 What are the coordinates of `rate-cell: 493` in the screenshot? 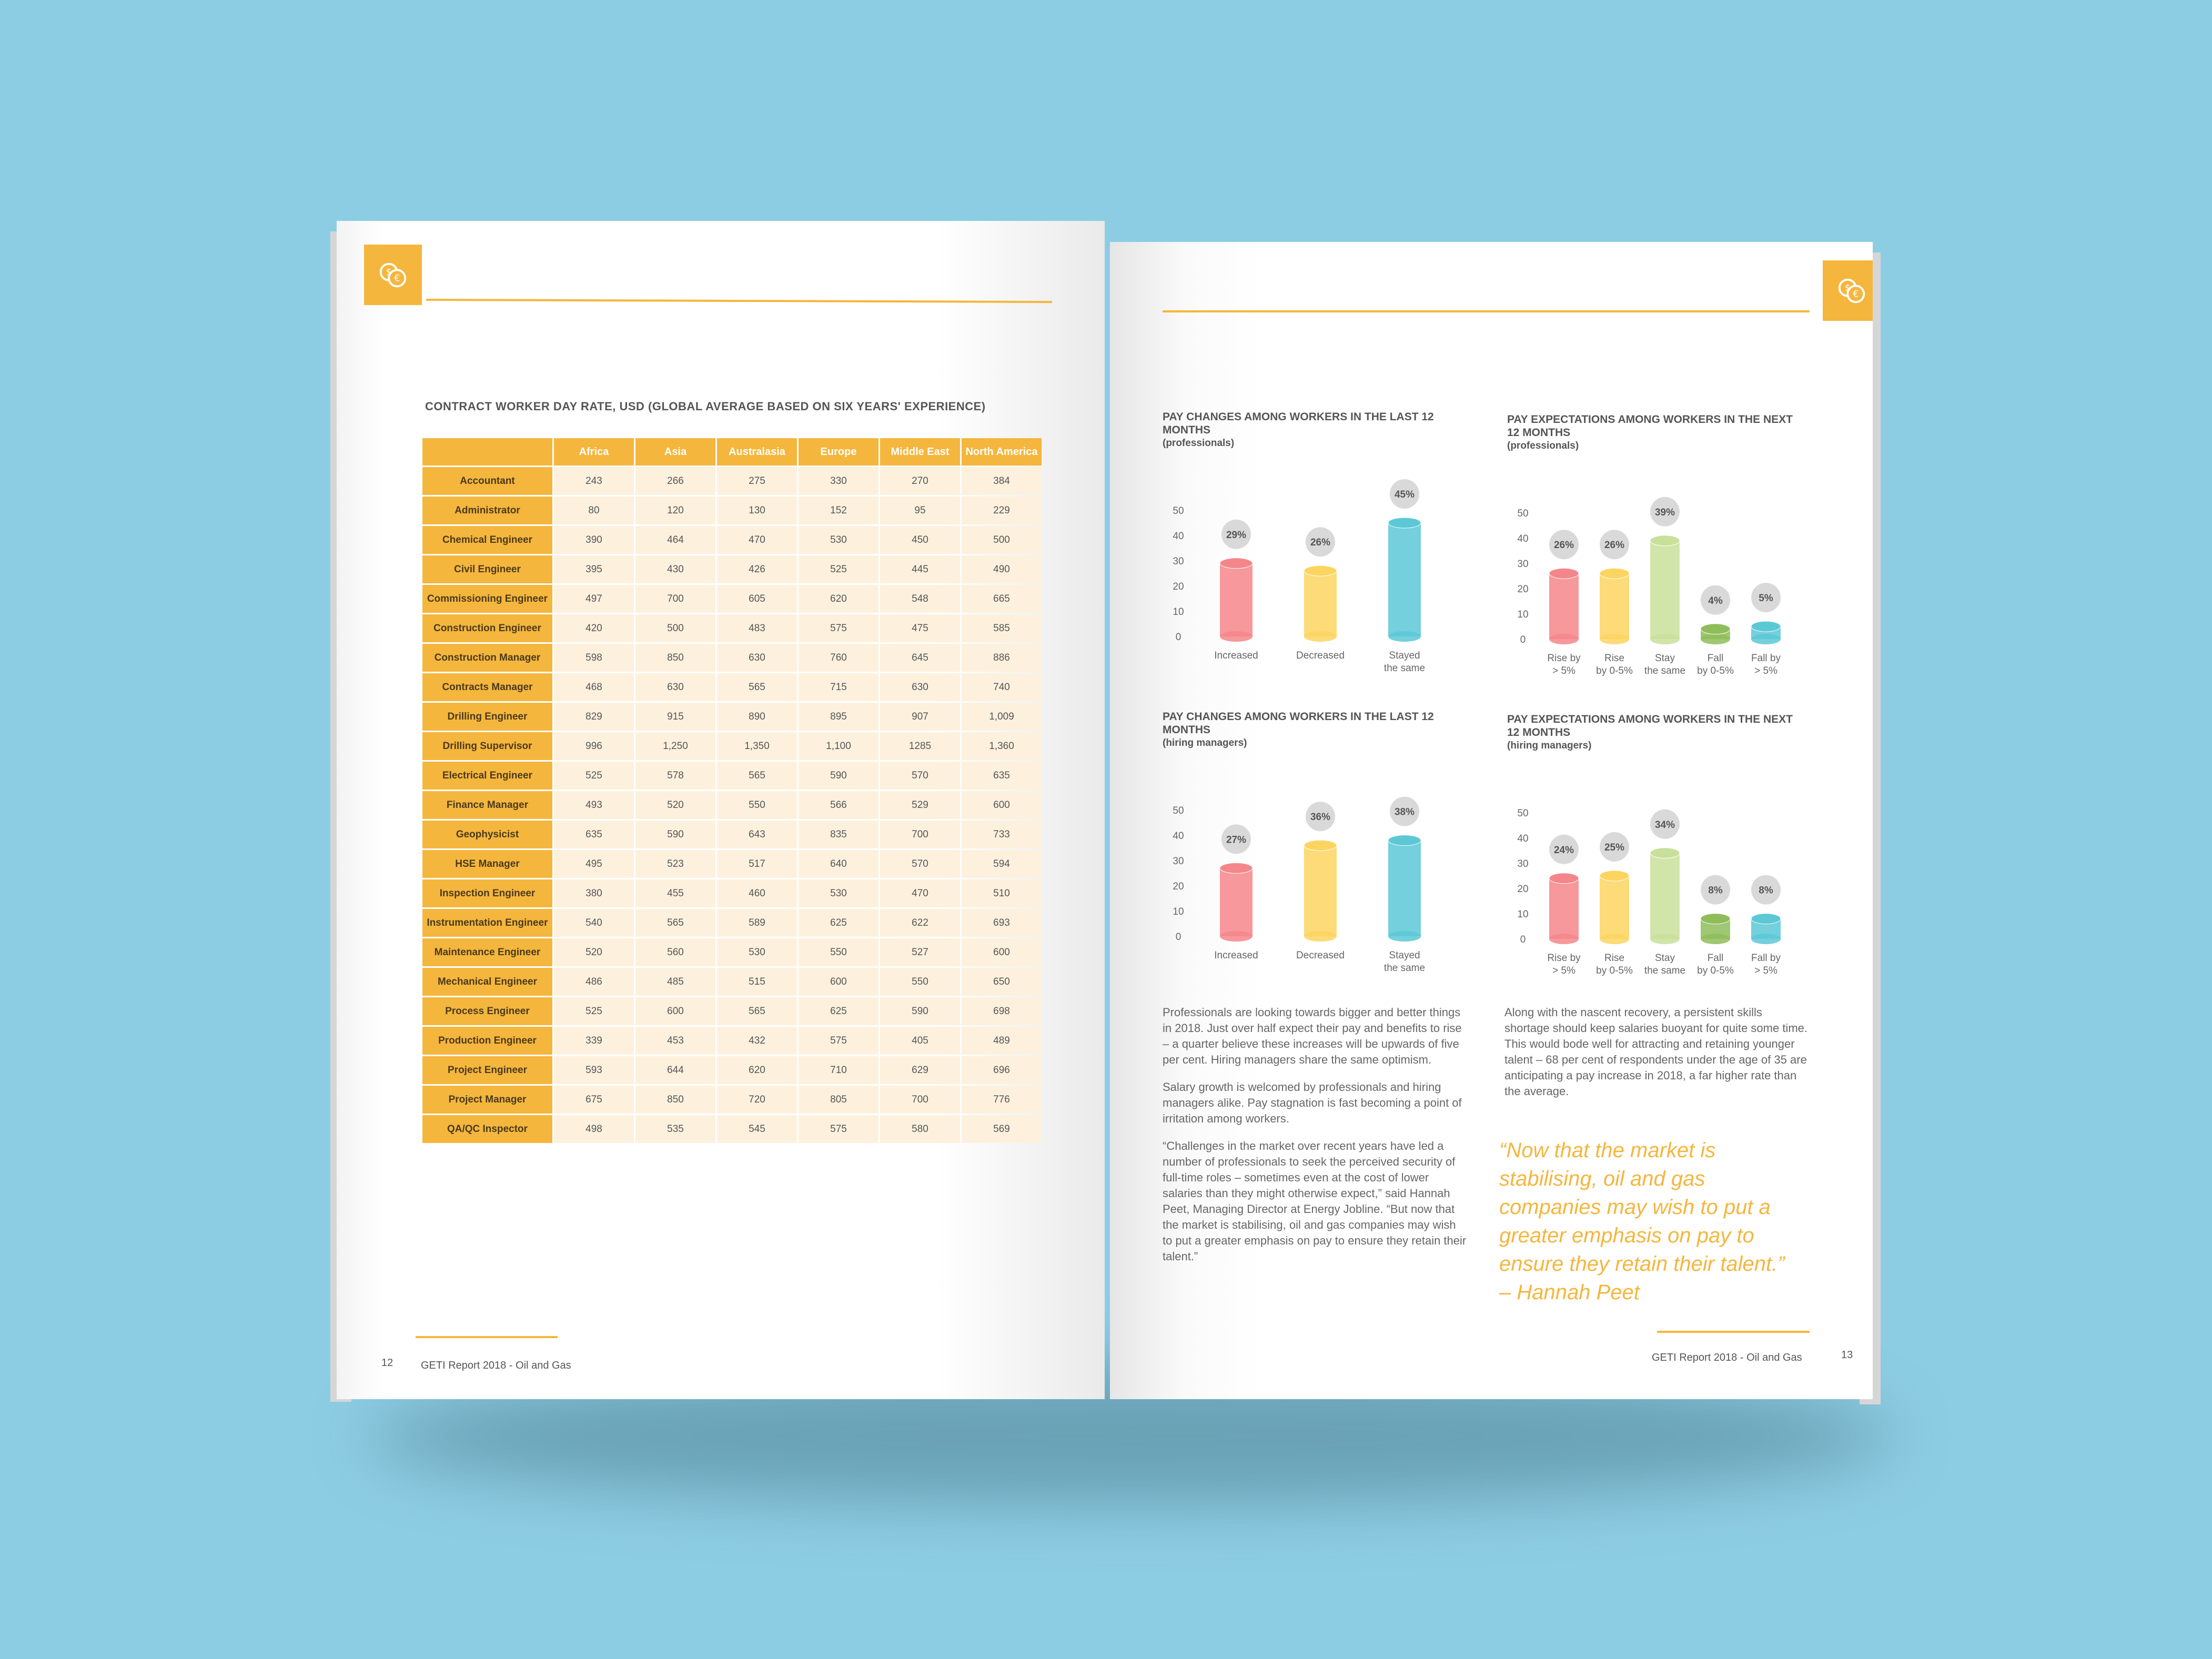 It's located at (594, 805).